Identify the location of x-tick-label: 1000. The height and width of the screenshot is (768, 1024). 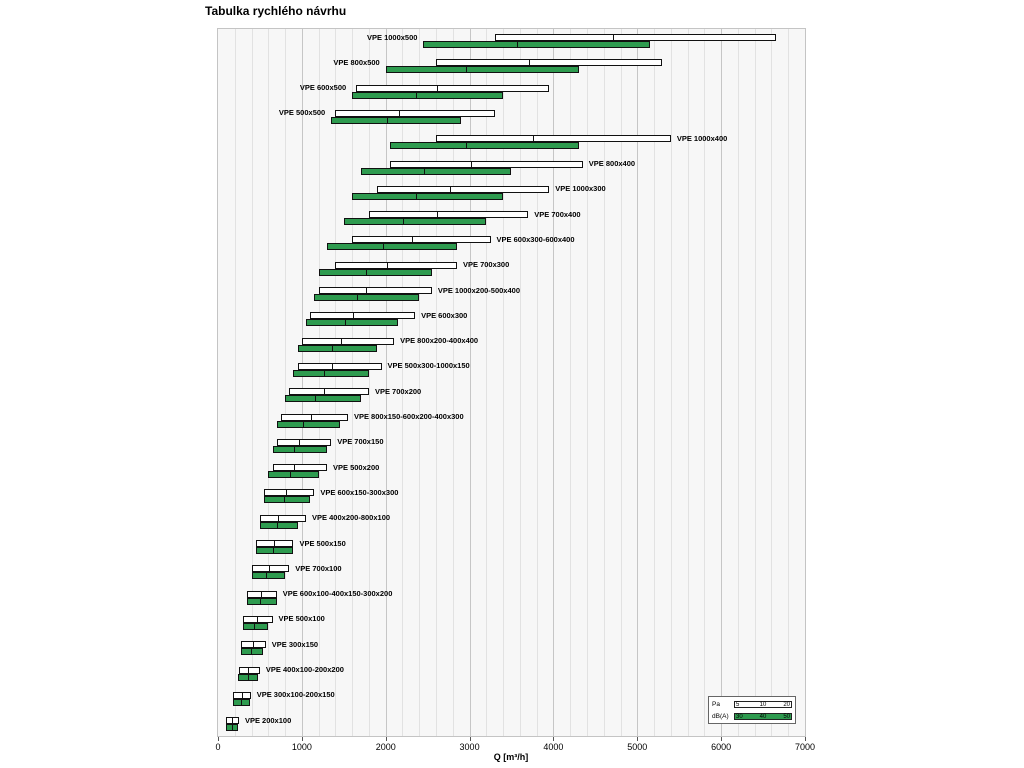
(301, 747).